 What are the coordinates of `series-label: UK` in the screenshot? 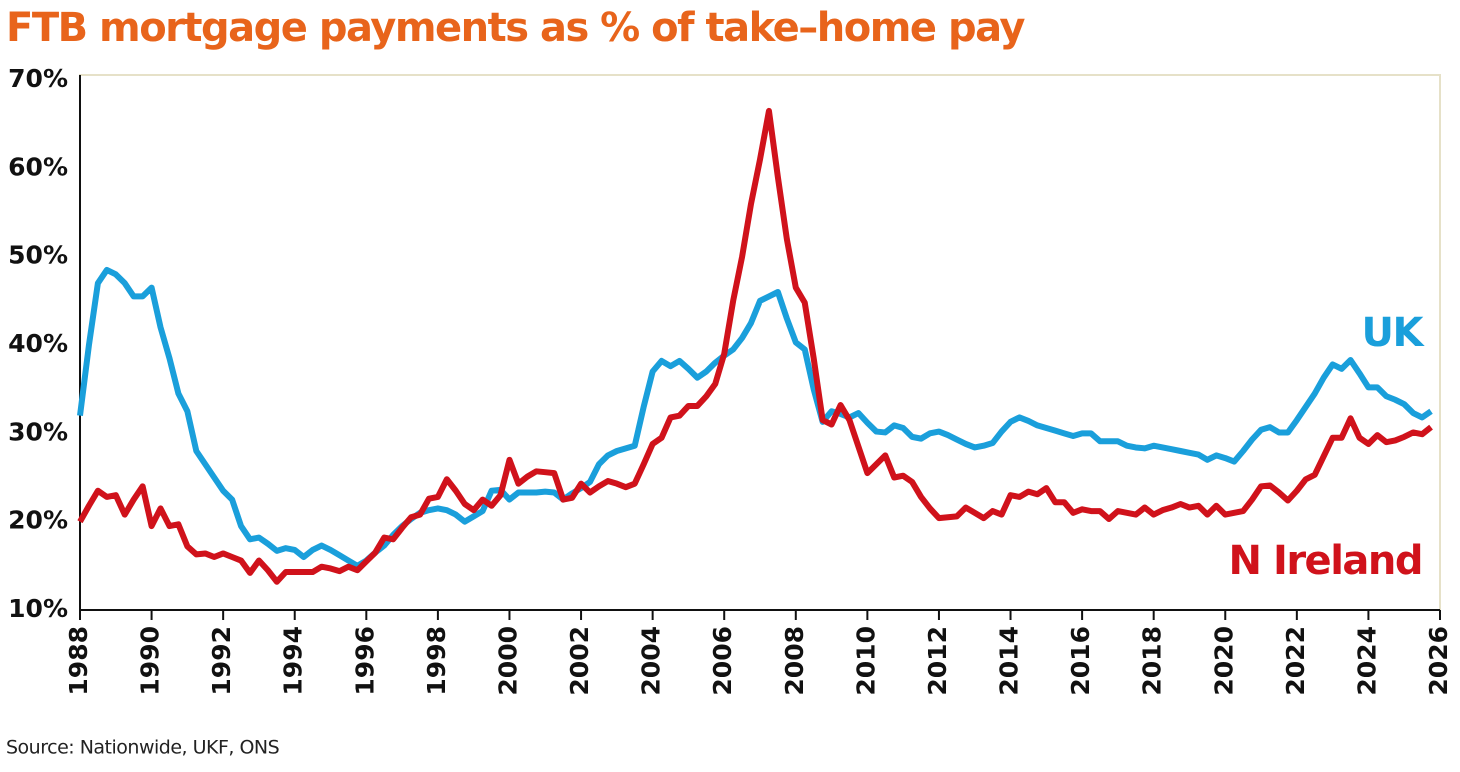 It's located at (1394, 333).